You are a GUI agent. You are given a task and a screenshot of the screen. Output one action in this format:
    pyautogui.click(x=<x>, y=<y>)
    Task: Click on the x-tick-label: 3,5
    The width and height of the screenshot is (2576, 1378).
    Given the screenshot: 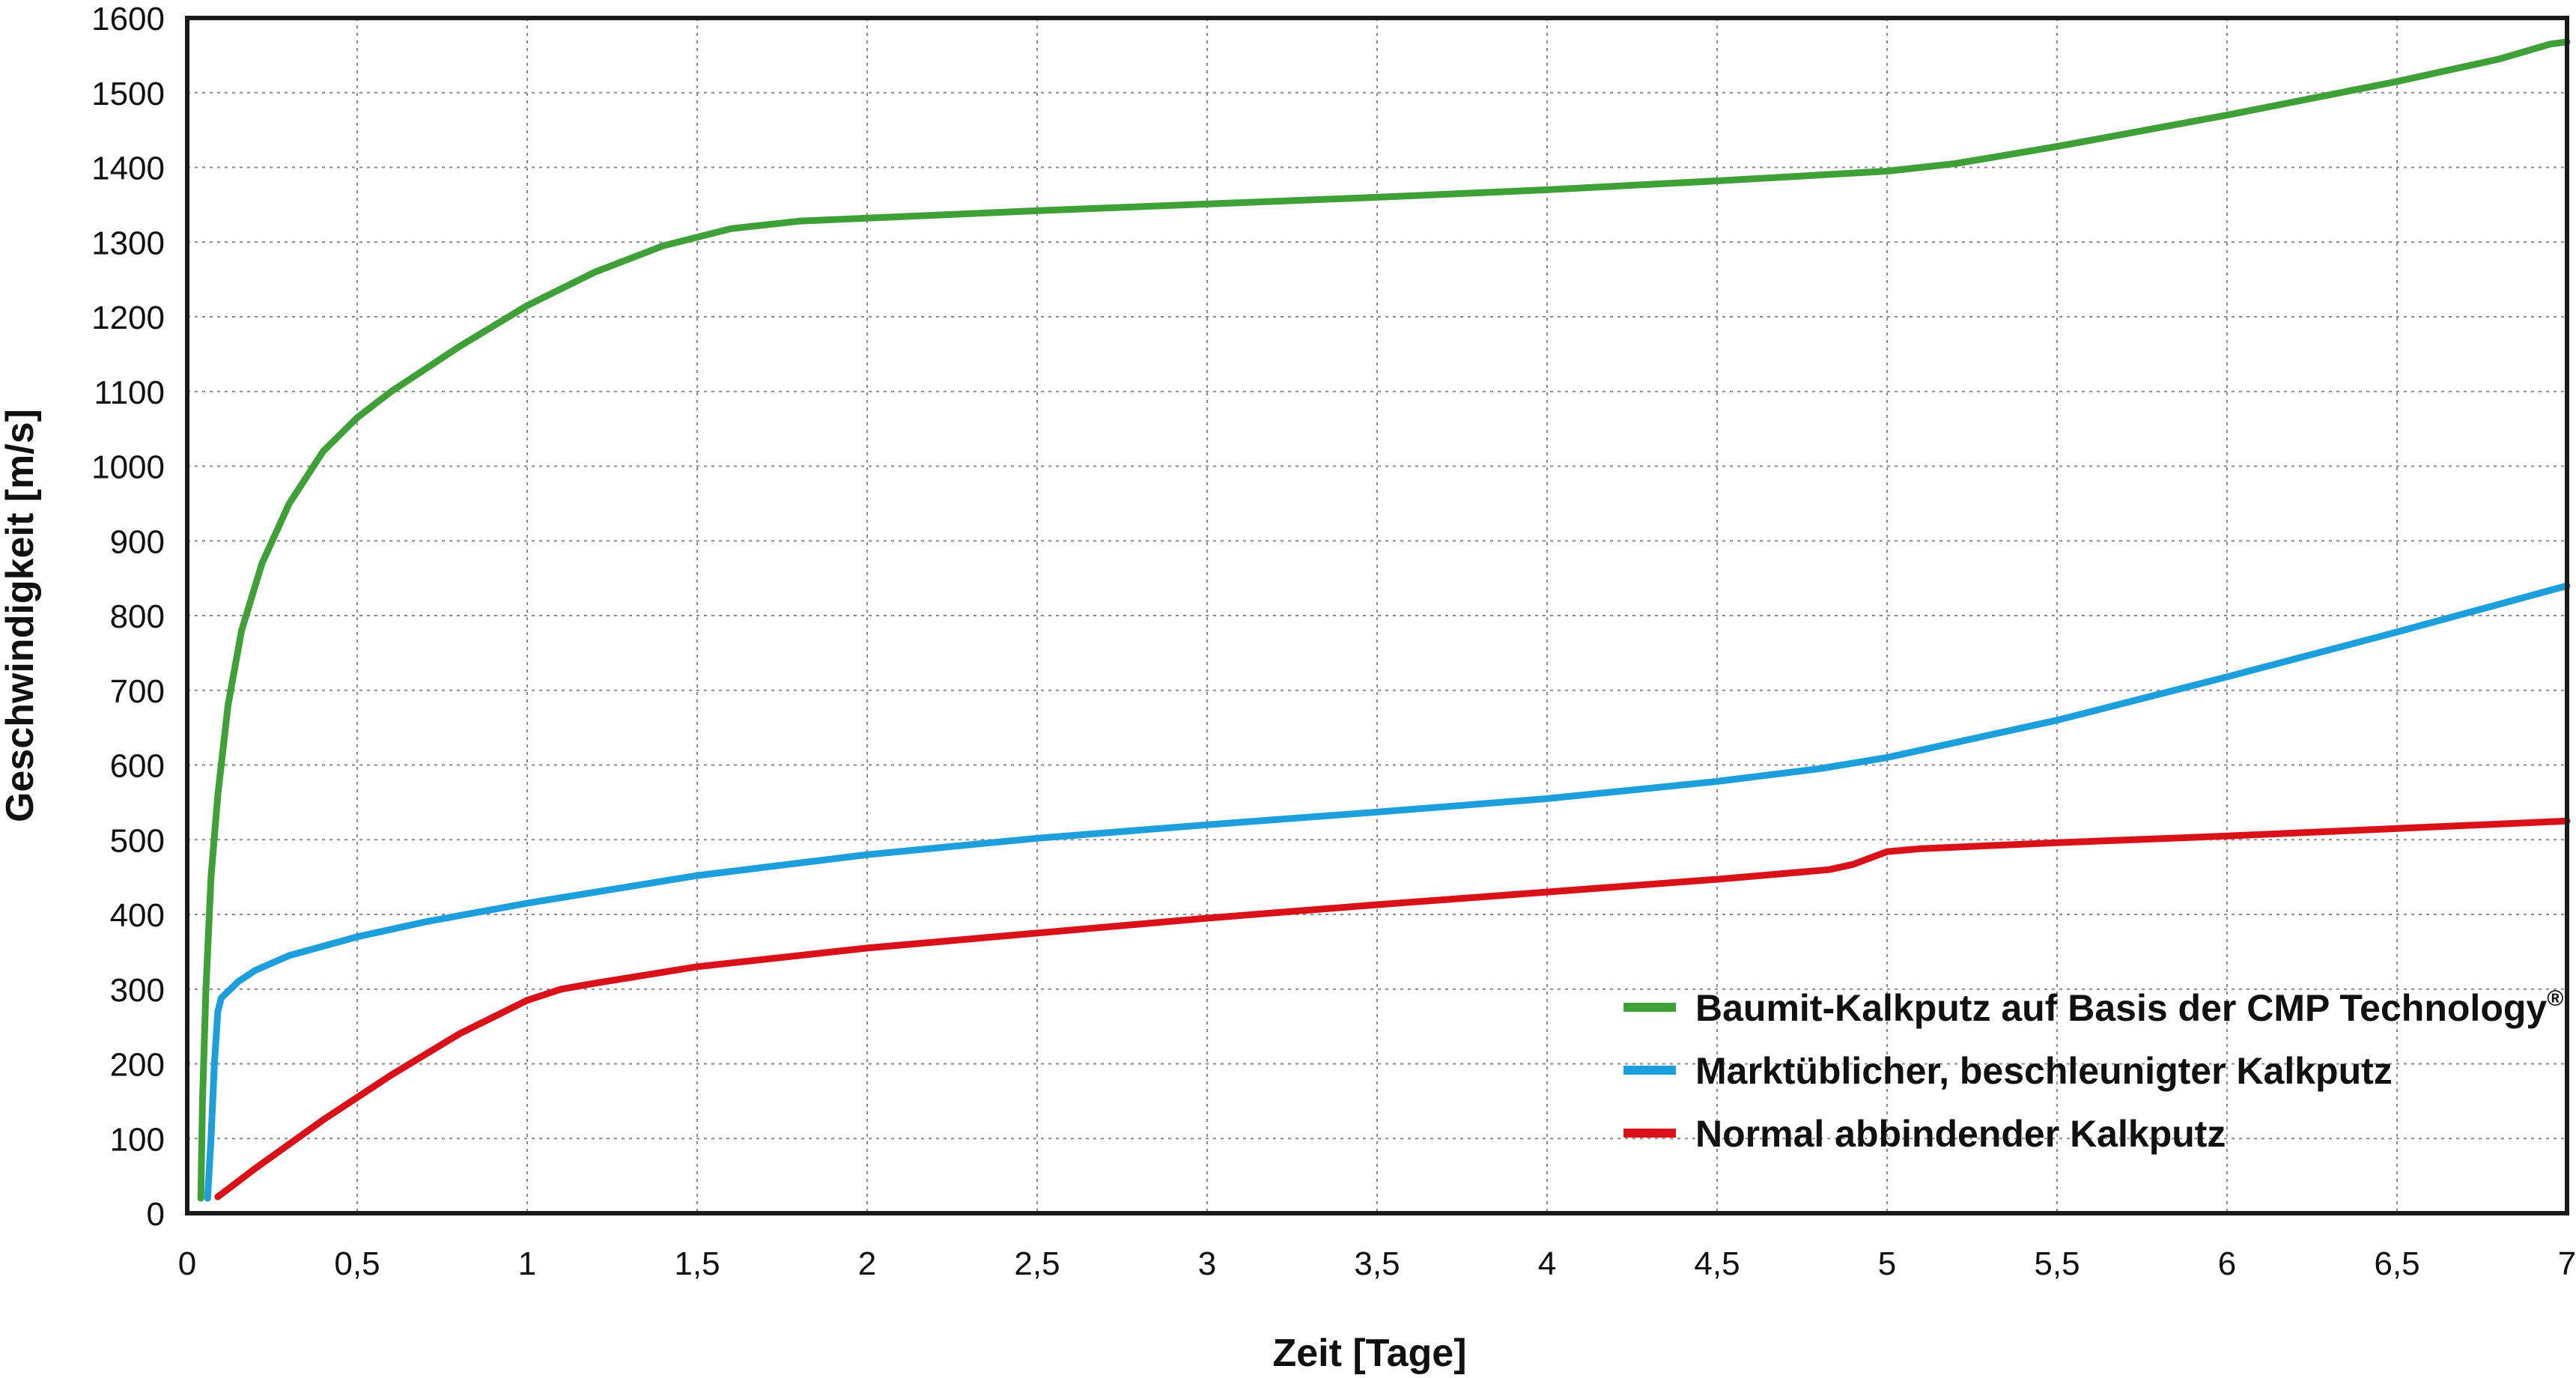 What is the action you would take?
    pyautogui.click(x=1377, y=1263)
    